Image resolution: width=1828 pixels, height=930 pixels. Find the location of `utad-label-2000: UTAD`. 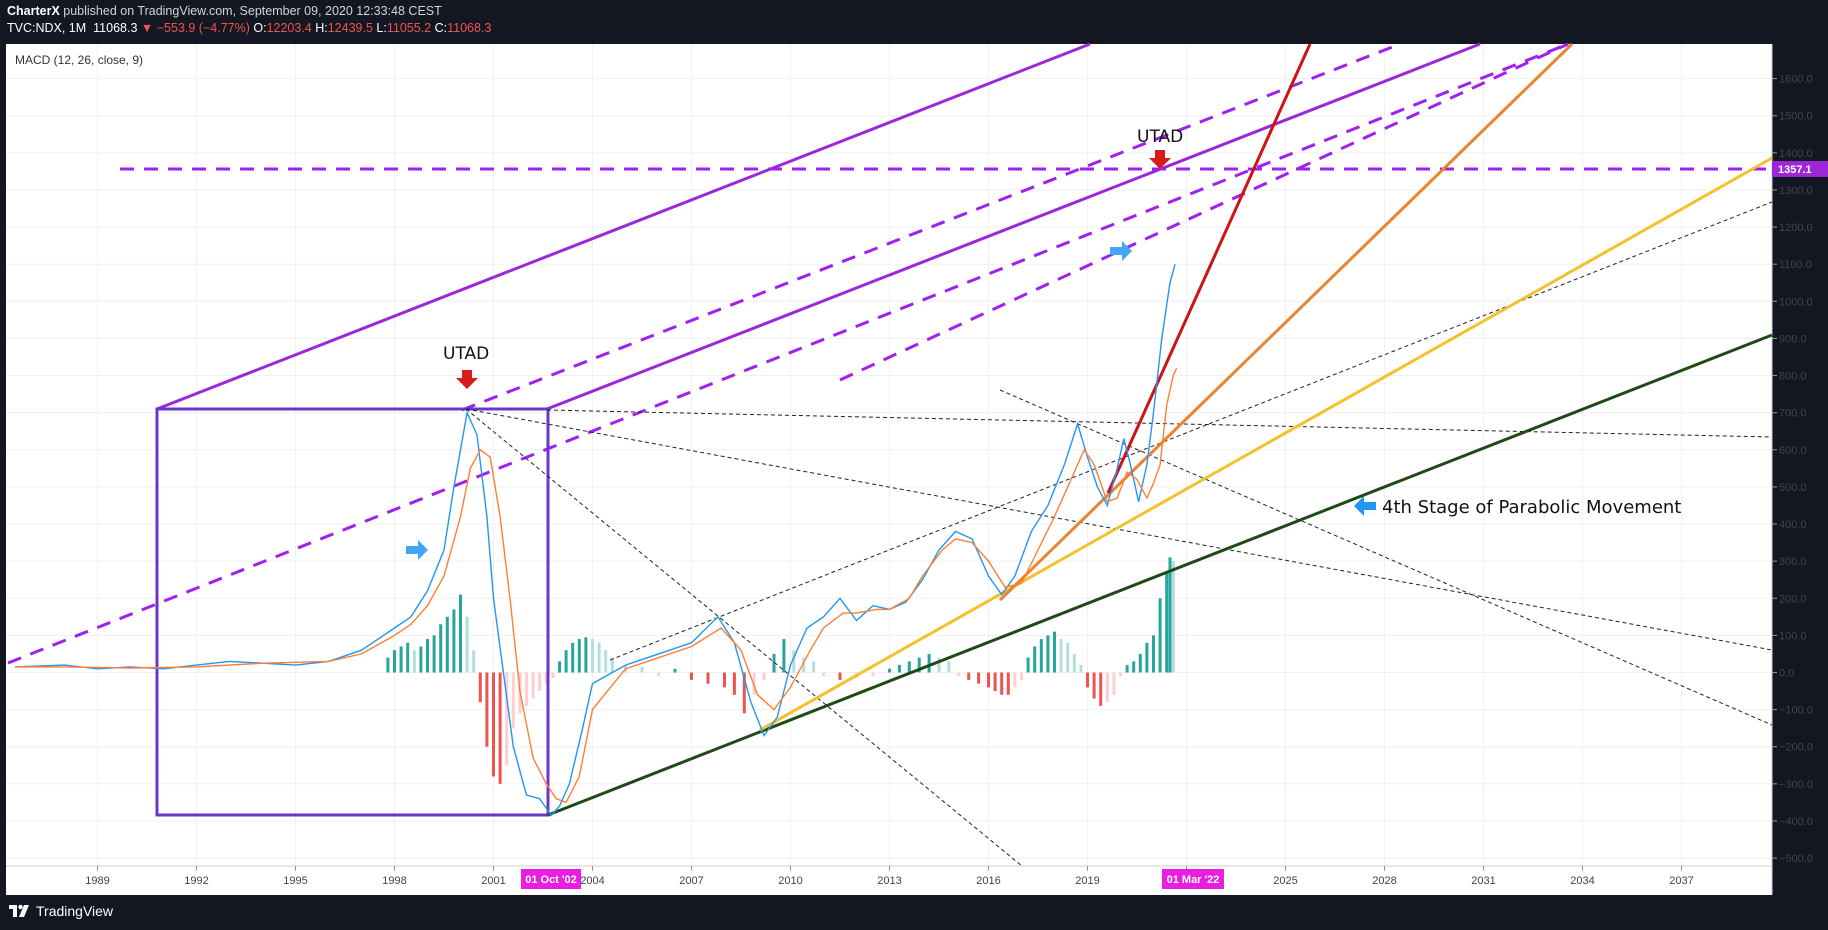

utad-label-2000: UTAD is located at coordinates (466, 354).